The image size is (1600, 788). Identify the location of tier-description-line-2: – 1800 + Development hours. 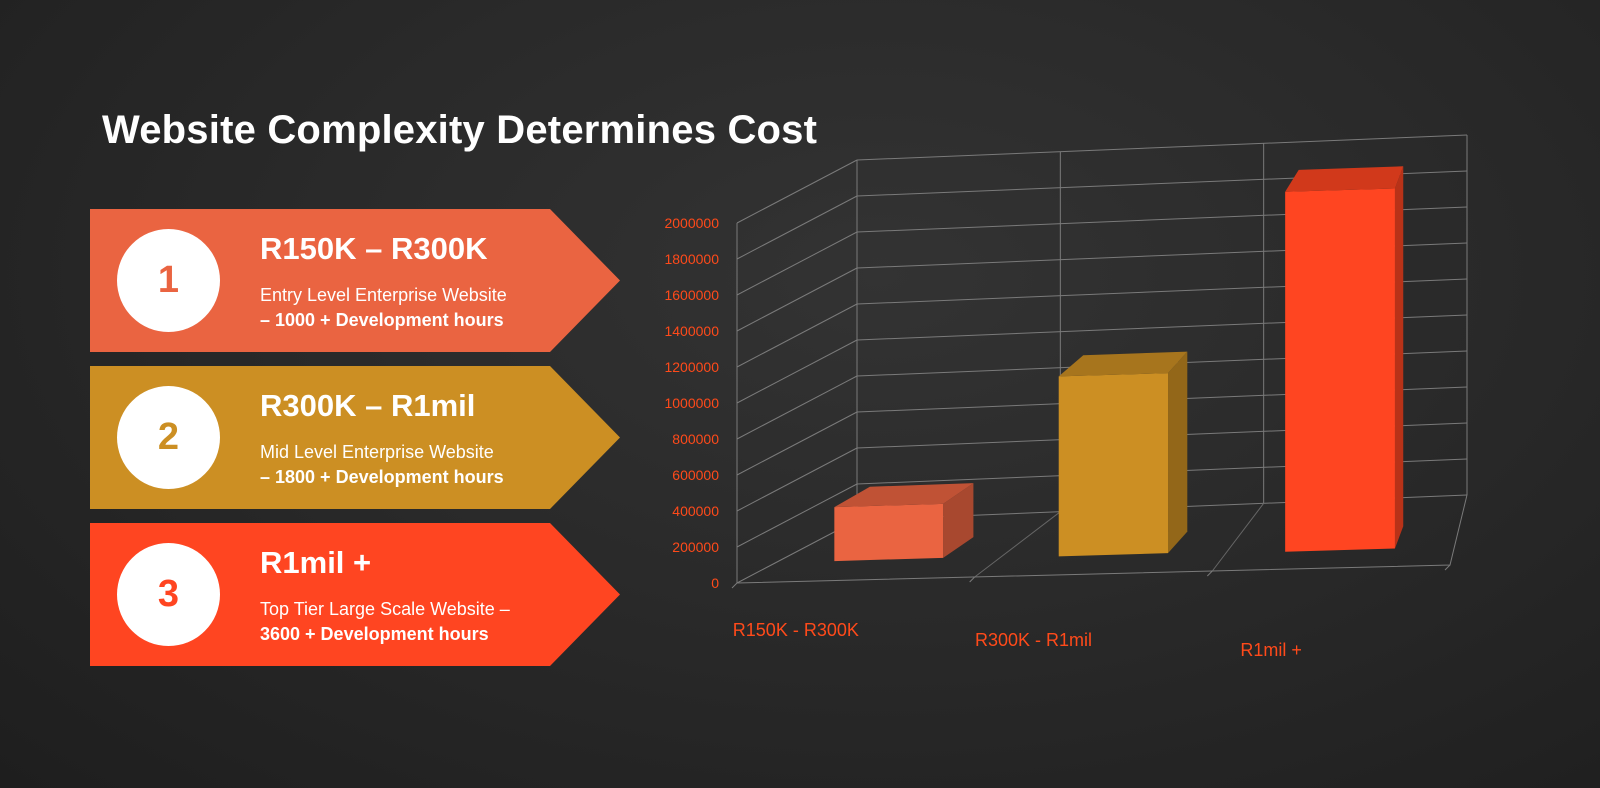
(382, 477).